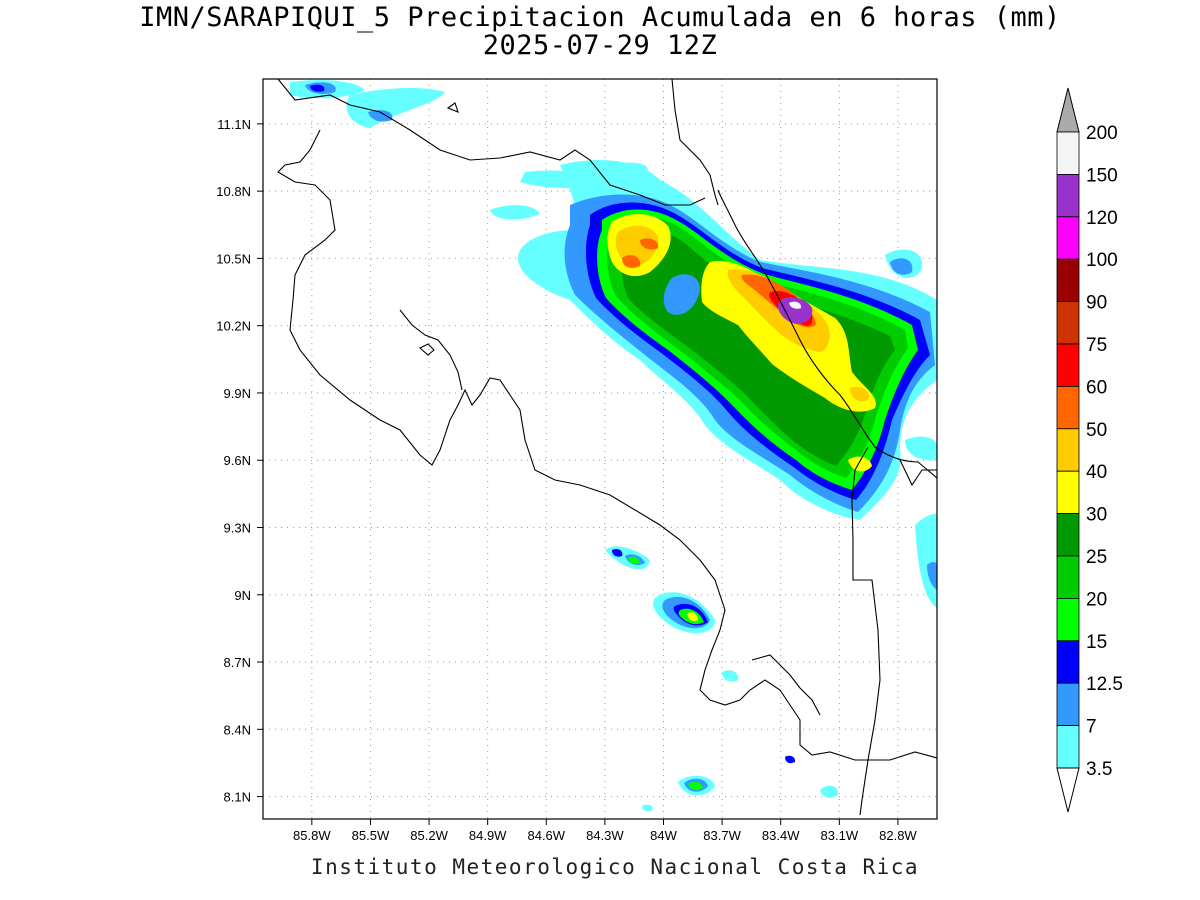 This screenshot has height=900, width=1200. I want to click on colorbar-label: 3.5, so click(1099, 769).